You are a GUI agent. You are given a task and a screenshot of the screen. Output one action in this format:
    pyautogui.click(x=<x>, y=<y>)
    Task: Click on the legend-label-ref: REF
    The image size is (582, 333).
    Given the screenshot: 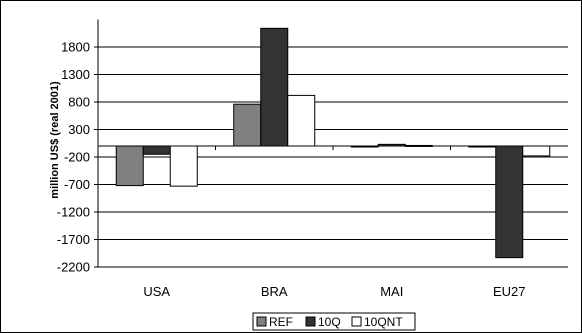 What is the action you would take?
    pyautogui.click(x=281, y=322)
    